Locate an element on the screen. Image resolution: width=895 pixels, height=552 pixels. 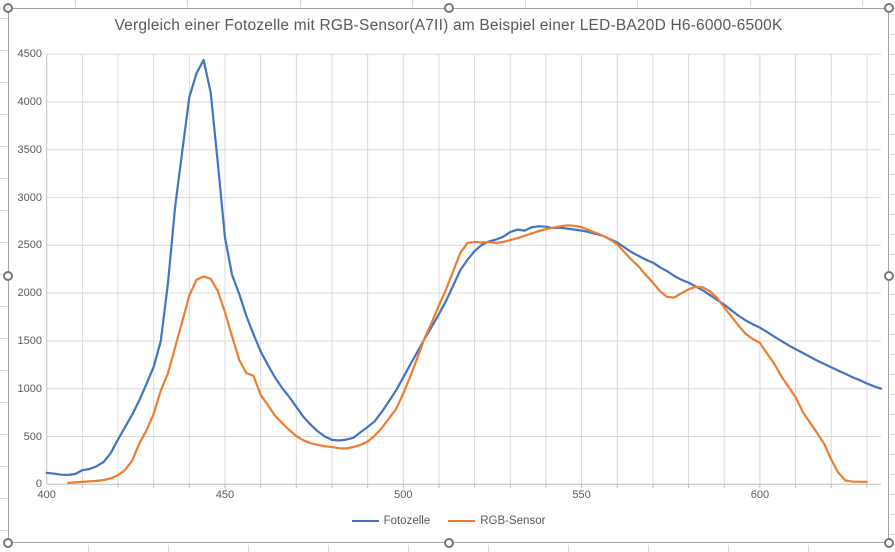
legend-label-fotozelle: Fotozelle is located at coordinates (407, 521).